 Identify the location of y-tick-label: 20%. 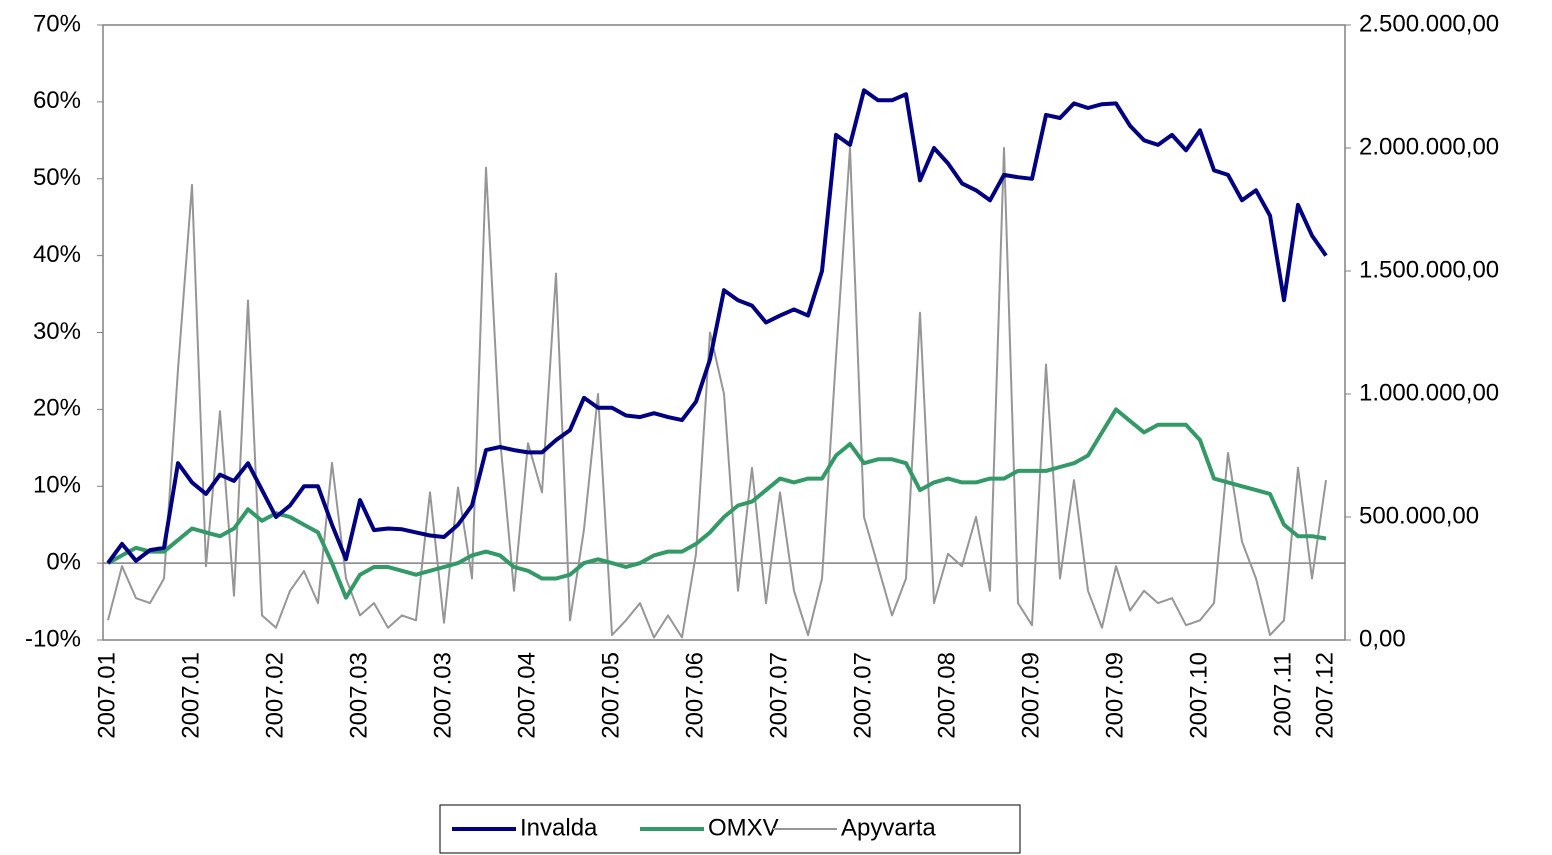
(57, 408).